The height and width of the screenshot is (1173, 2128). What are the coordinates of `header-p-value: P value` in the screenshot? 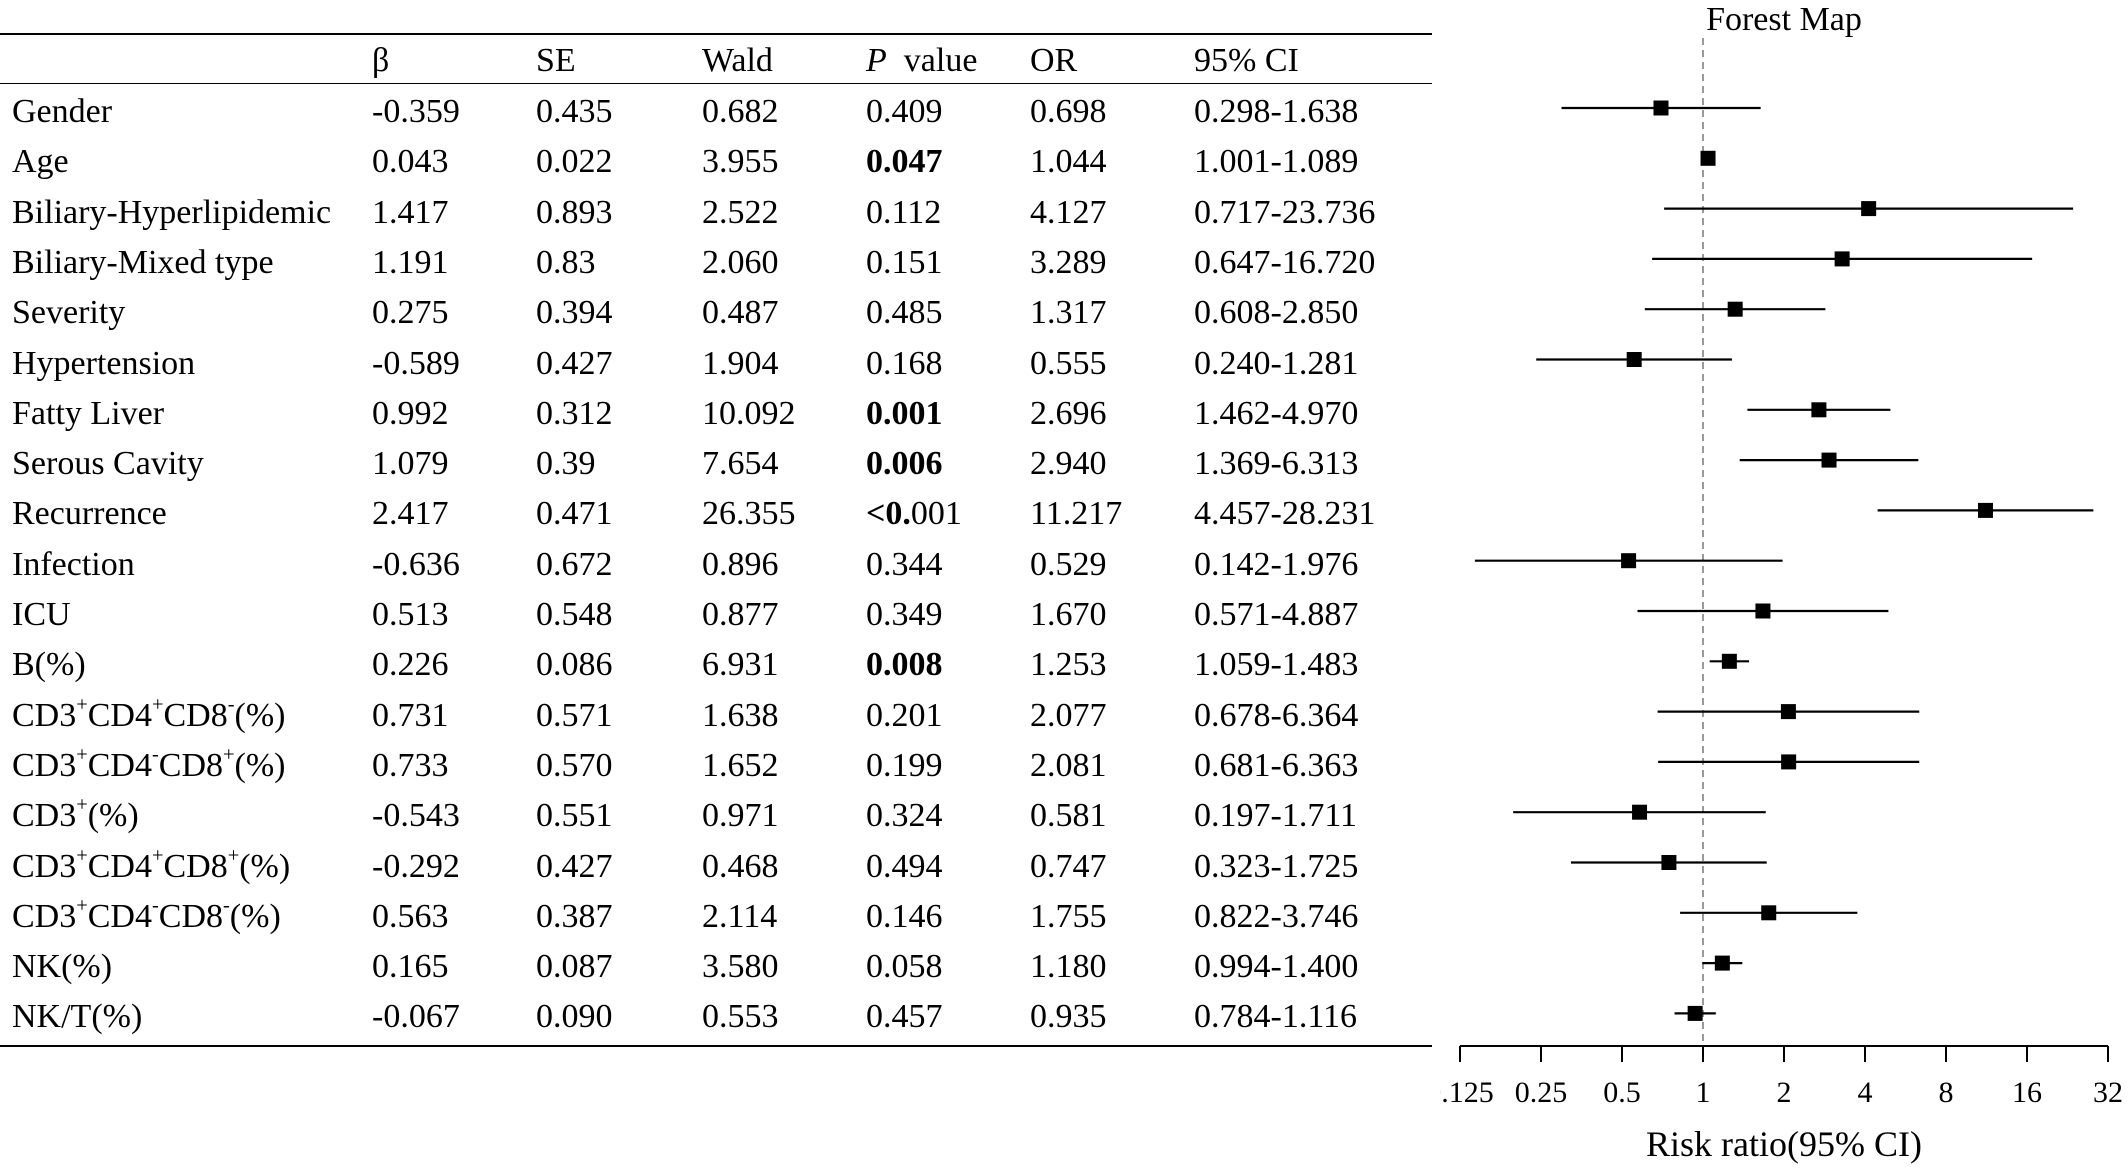 It's located at (921, 61).